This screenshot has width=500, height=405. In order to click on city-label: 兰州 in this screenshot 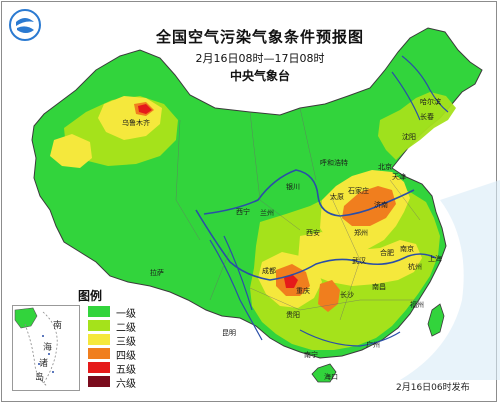, I will do `click(267, 213)`.